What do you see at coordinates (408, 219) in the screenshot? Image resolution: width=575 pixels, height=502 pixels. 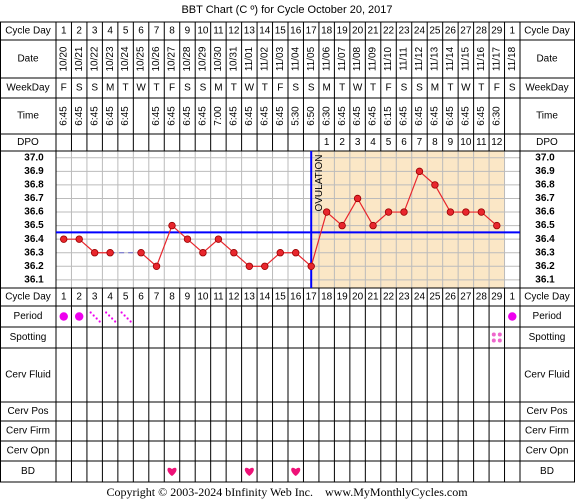 I see `fertile-shade` at bounding box center [408, 219].